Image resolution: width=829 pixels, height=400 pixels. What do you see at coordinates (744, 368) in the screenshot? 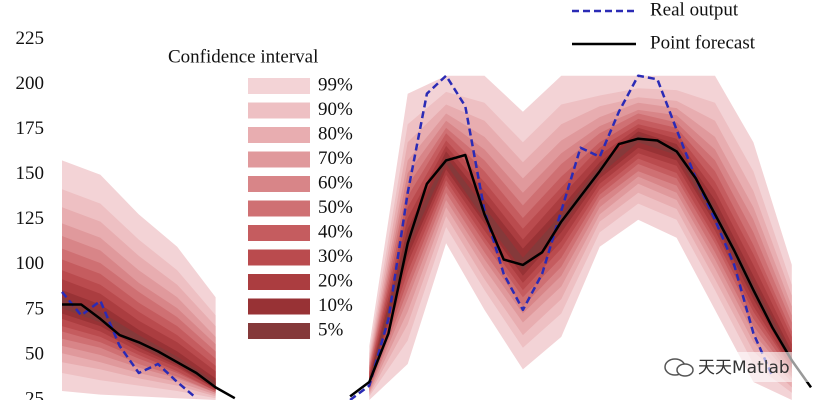
I see `watermark-text: 天天Matlab` at bounding box center [744, 368].